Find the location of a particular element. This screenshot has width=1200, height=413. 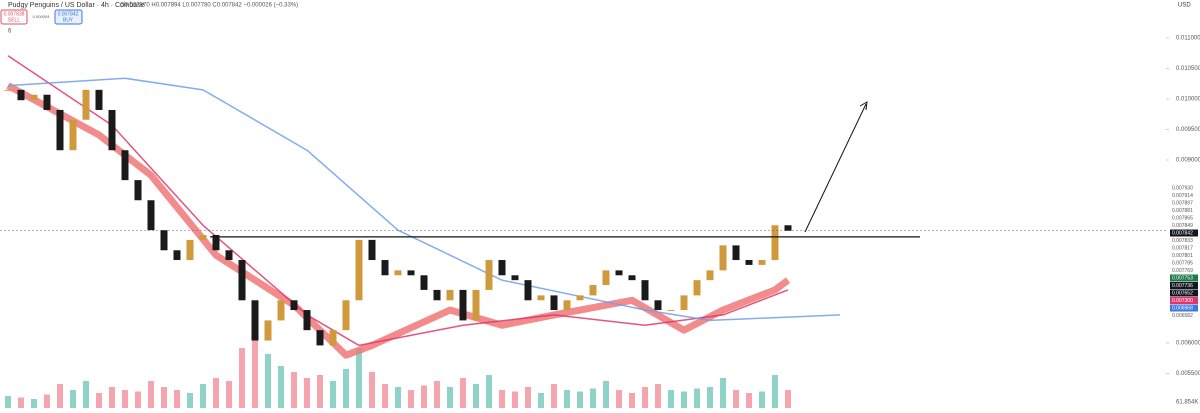

price-label: 0.007842 is located at coordinates (1182, 233).